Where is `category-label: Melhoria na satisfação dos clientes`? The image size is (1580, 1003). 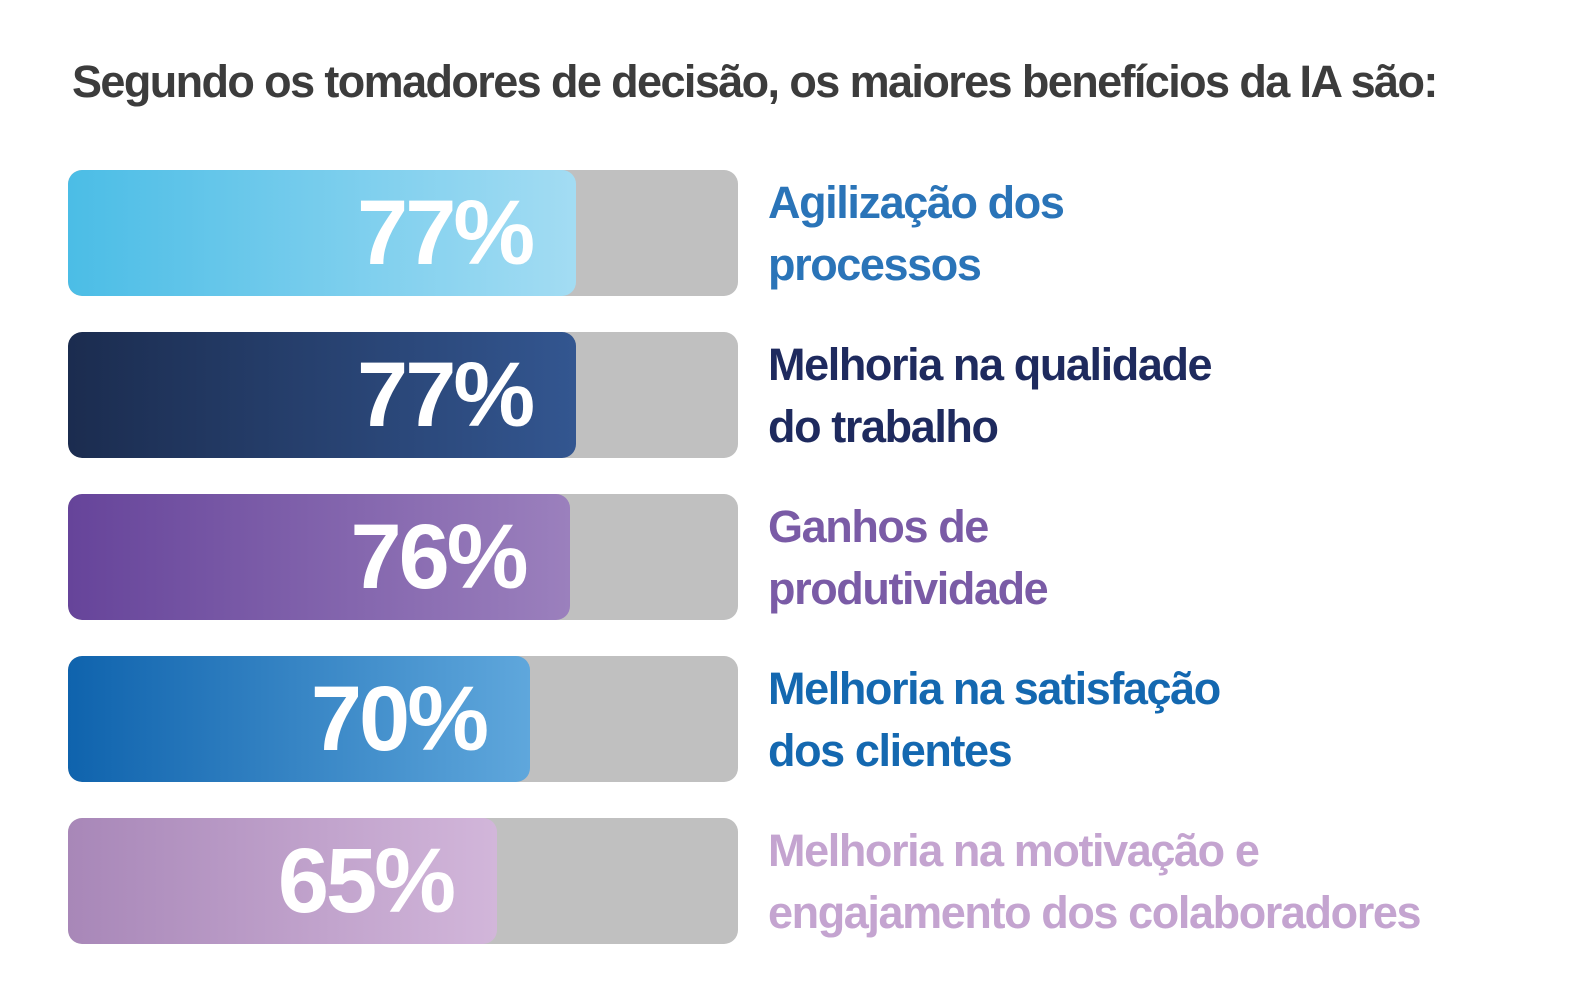
category-label: Melhoria na satisfação dos clientes is located at coordinates (994, 719).